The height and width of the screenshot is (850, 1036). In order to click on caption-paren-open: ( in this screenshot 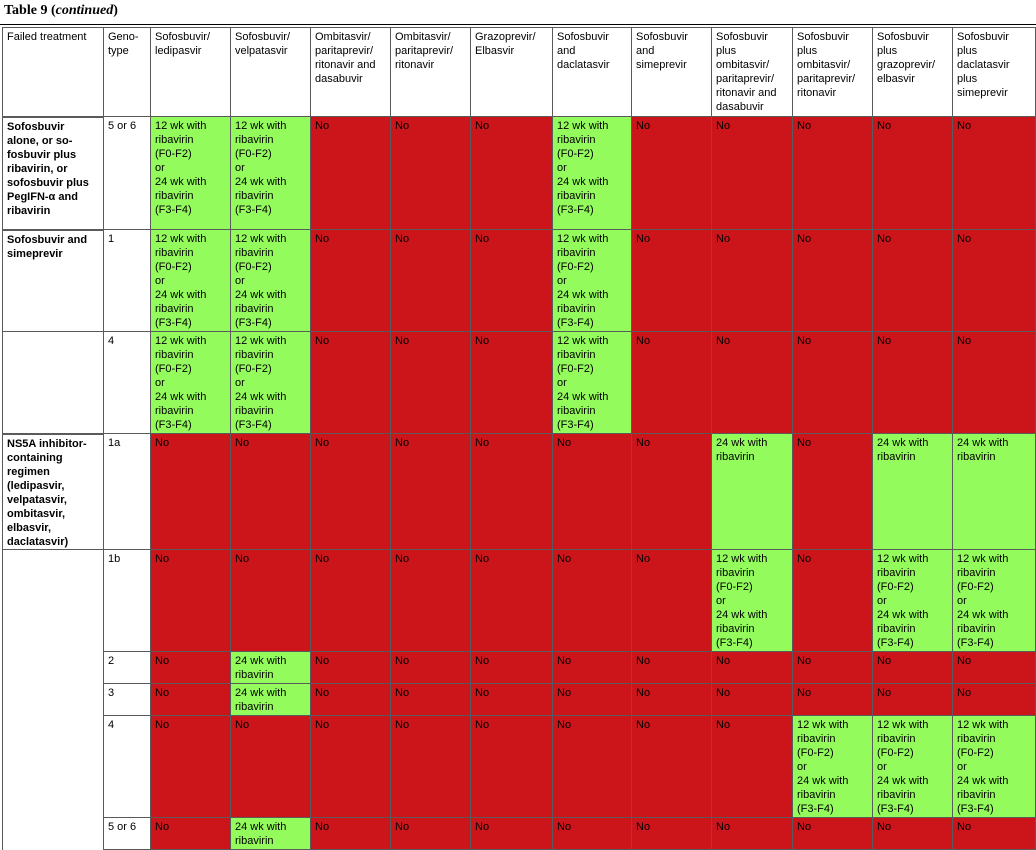, I will do `click(51, 10)`.